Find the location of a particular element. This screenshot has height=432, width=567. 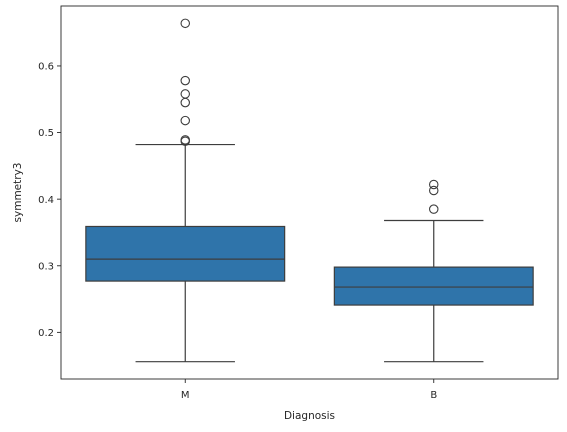

y-tick-label: 0.3 is located at coordinates (46, 266).